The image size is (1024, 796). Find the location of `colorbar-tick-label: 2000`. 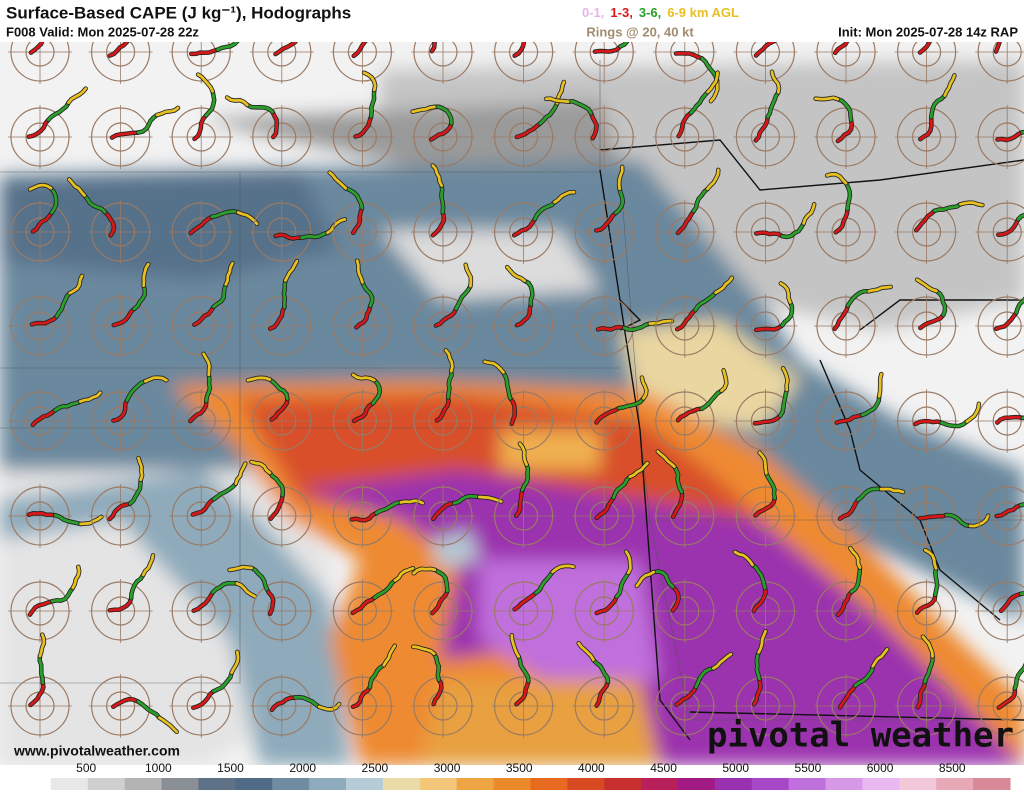

colorbar-tick-label: 2000 is located at coordinates (302, 768).